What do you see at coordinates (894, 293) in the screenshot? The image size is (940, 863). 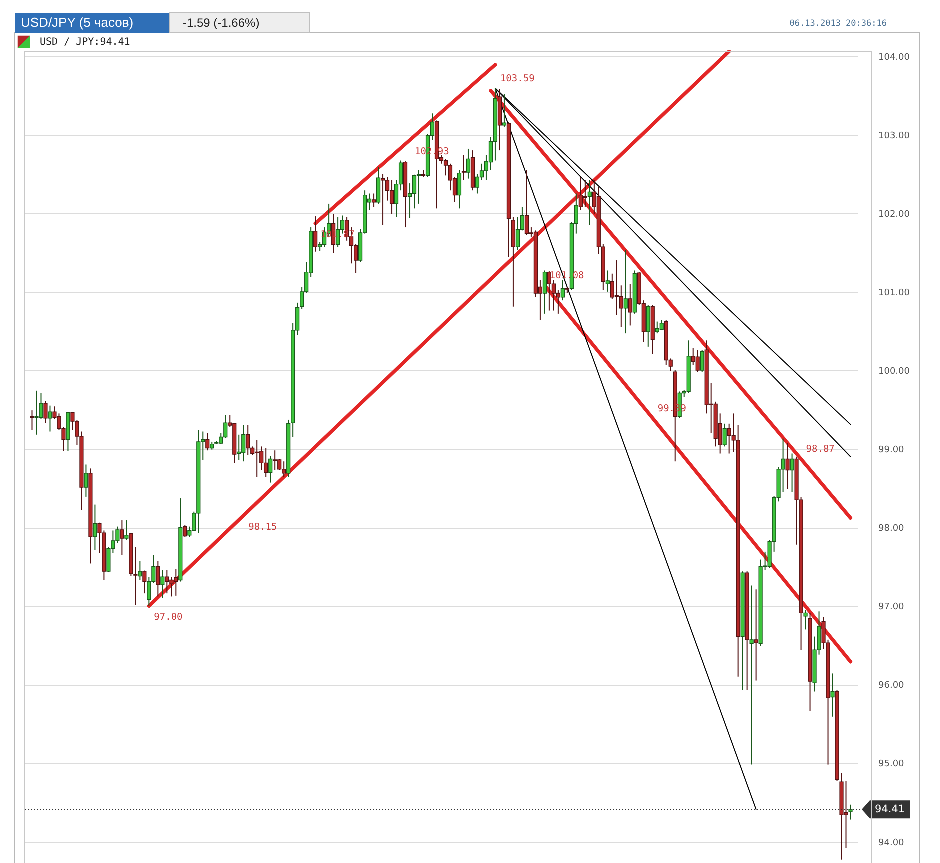 I see `y-tick-label: 101.00` at bounding box center [894, 293].